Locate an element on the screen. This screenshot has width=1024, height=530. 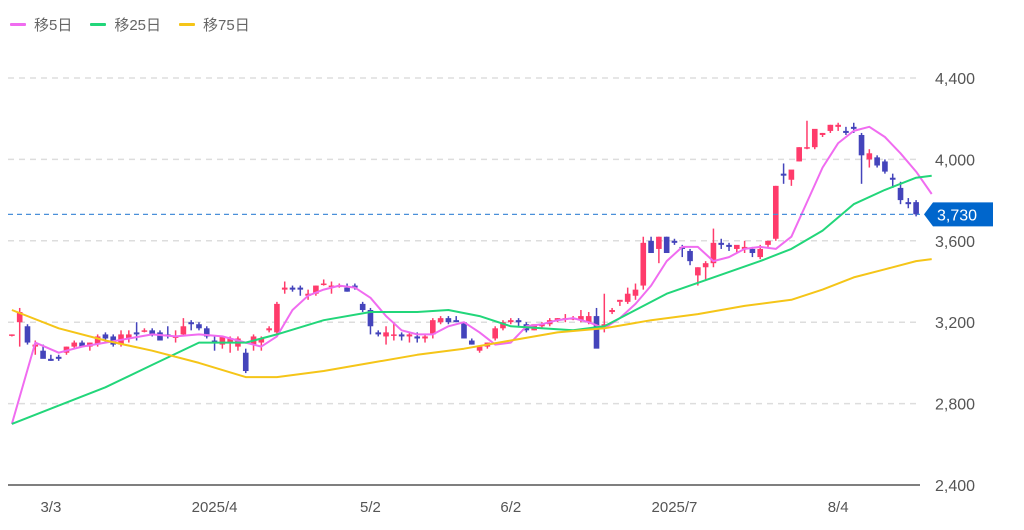
legend-item-ma75: 移75日 is located at coordinates (214, 24).